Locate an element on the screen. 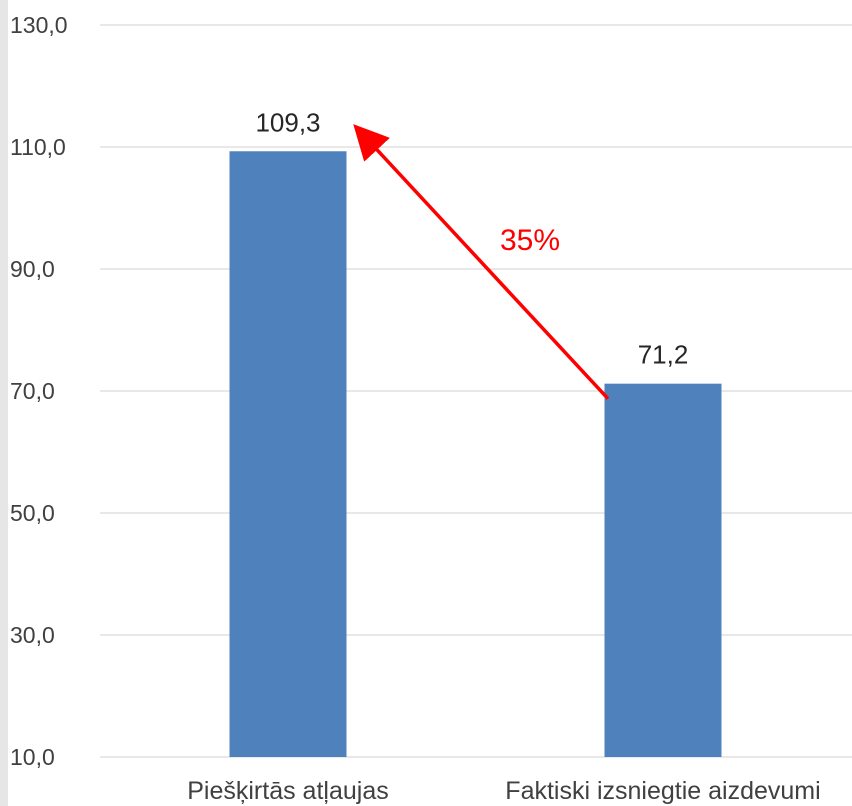 The image size is (852, 806). y-axis-tick-labels: 10,0 30,0 50,0 70,0 90,0 110,0 130,0 is located at coordinates (39, 391).